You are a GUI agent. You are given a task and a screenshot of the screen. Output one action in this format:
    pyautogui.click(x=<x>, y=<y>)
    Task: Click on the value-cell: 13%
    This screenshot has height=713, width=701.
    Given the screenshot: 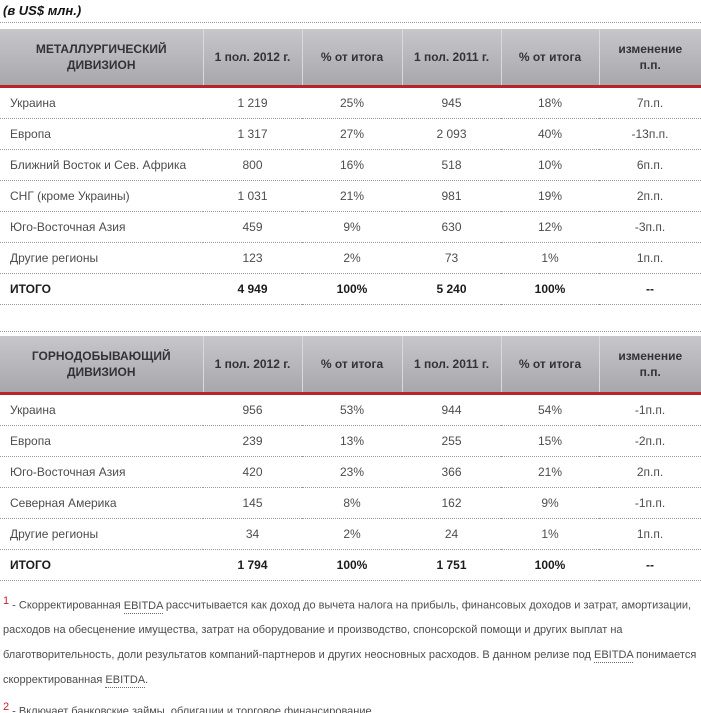 What is the action you would take?
    pyautogui.click(x=352, y=441)
    